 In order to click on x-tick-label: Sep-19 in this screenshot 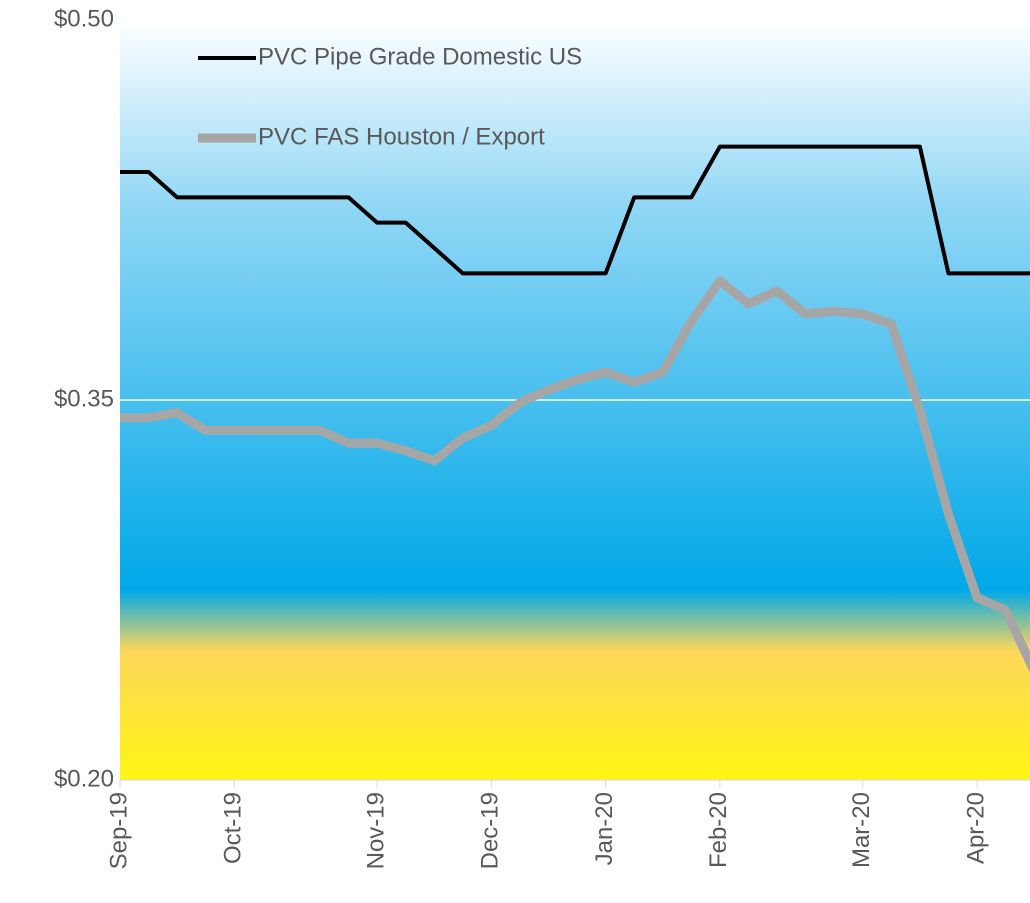, I will do `click(118, 830)`.